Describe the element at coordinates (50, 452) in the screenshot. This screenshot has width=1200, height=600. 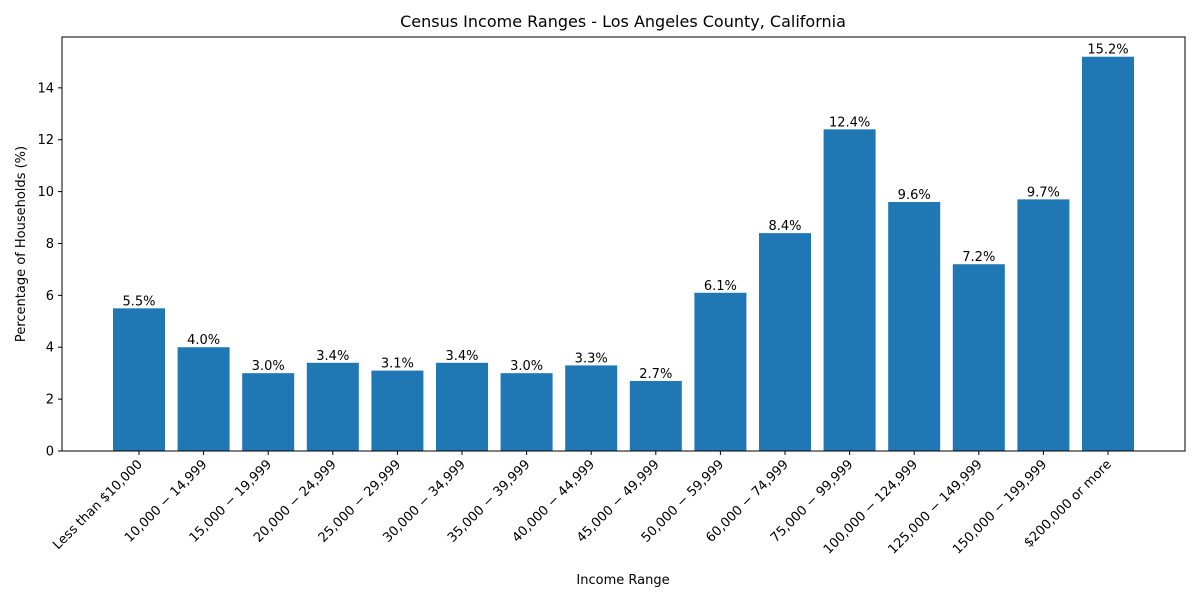
I see `y-tick-label-0: 0` at that location.